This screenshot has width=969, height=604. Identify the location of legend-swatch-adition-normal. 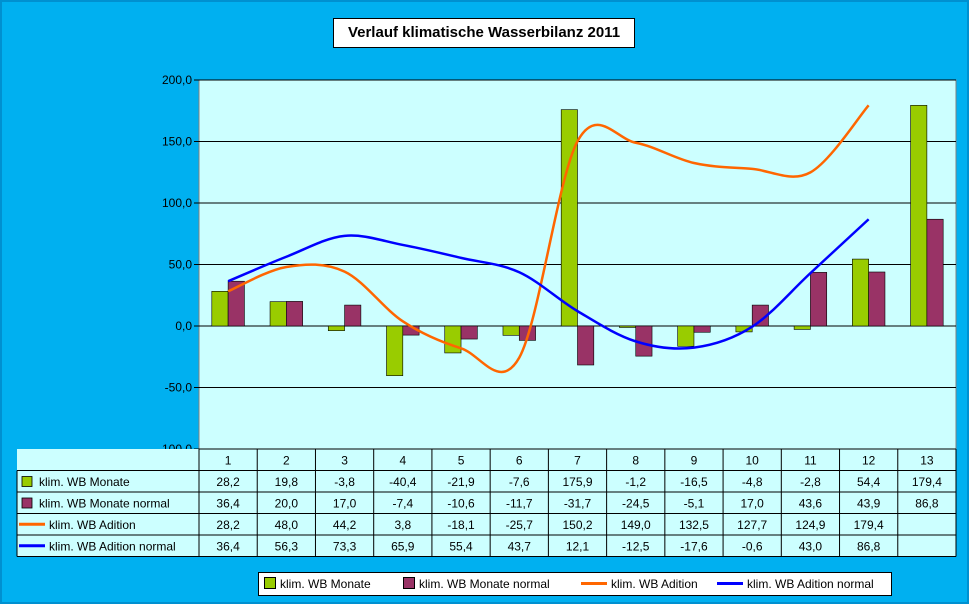
(730, 583).